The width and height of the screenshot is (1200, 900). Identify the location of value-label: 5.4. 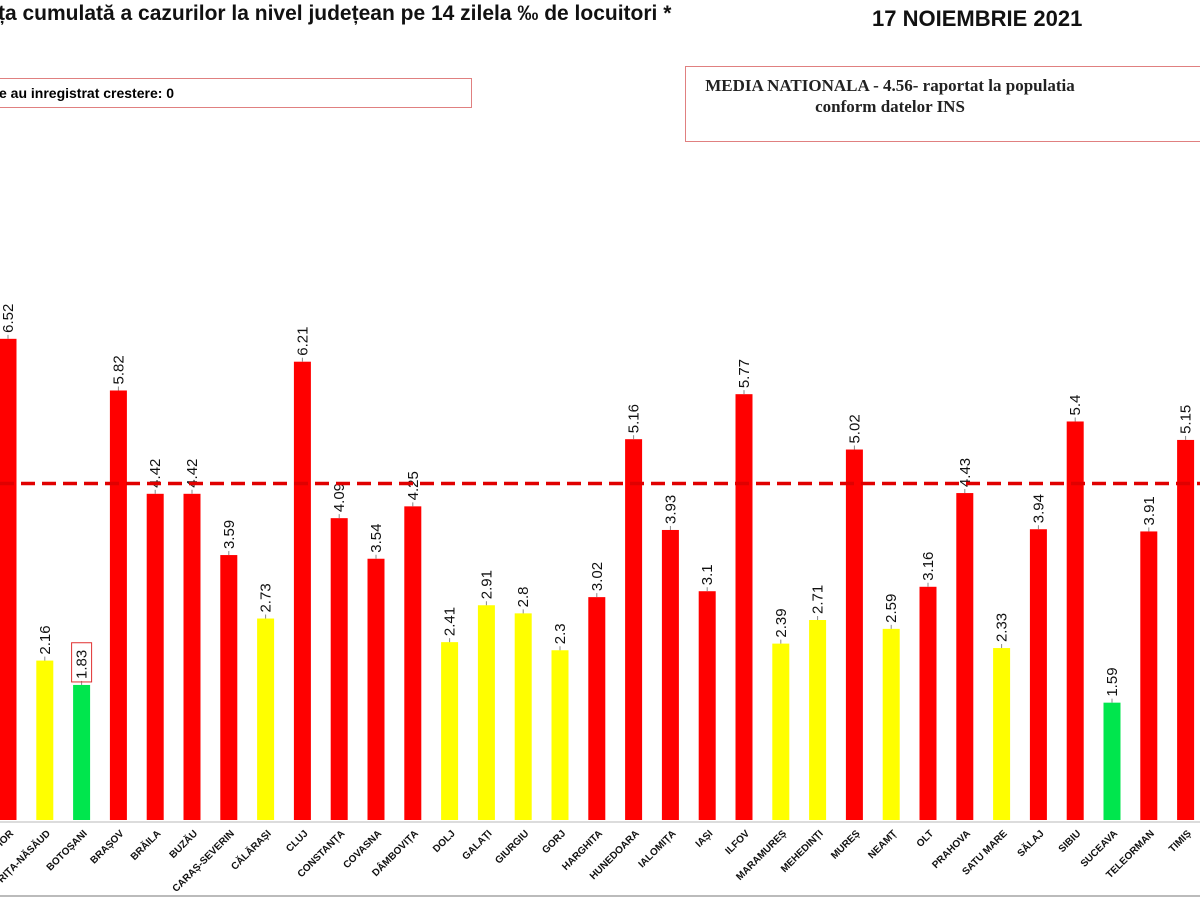
(1075, 405).